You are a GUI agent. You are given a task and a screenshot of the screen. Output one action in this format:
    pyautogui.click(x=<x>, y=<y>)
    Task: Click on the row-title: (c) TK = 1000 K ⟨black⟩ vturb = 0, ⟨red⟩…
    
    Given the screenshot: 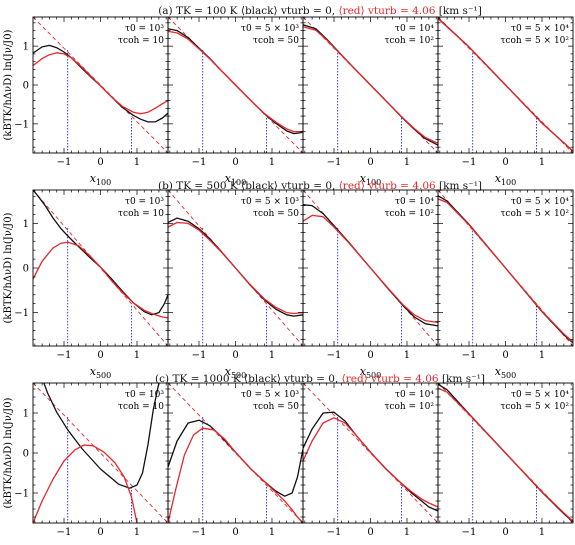 What is the action you would take?
    pyautogui.click(x=320, y=379)
    